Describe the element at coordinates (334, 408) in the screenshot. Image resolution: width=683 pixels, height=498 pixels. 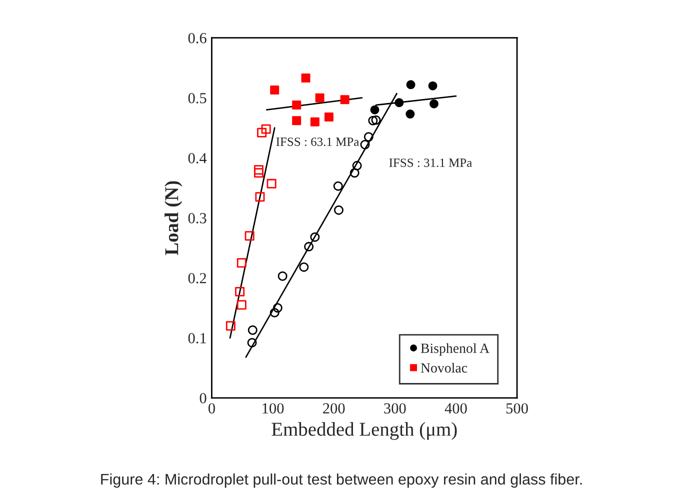
I see `x-tick-label: 200` at that location.